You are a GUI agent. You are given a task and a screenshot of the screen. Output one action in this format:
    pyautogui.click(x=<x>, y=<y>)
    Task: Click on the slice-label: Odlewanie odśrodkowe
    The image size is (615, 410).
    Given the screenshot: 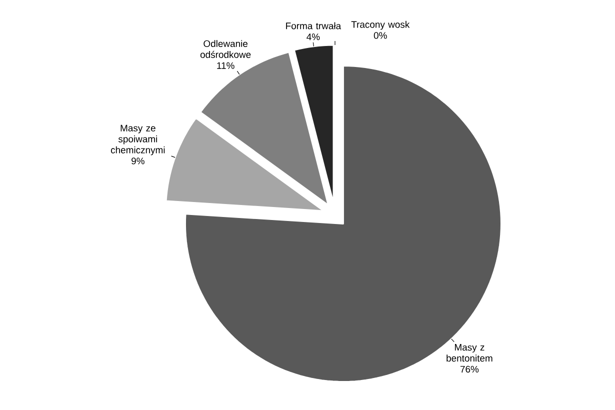 What is the action you would take?
    pyautogui.click(x=225, y=49)
    